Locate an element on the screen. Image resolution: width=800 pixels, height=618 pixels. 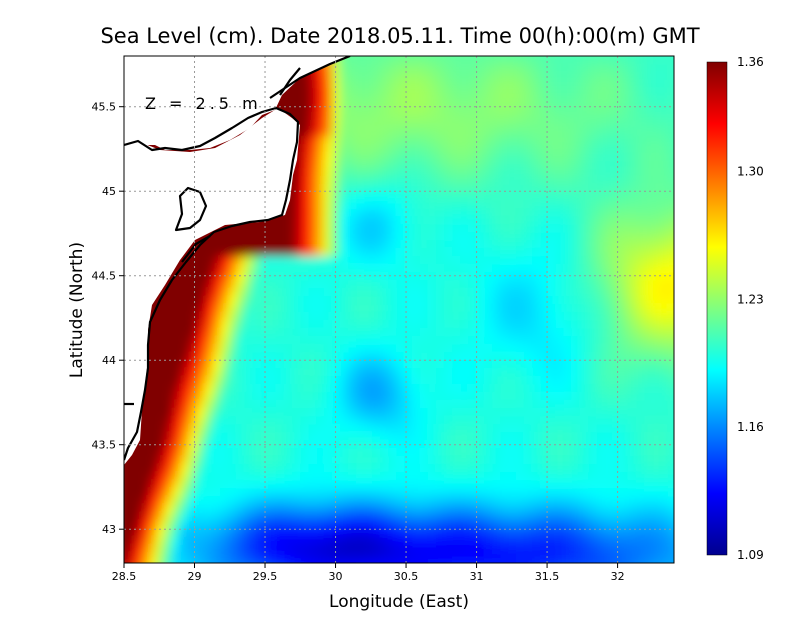
x-tick-label: 30 is located at coordinates (336, 576).